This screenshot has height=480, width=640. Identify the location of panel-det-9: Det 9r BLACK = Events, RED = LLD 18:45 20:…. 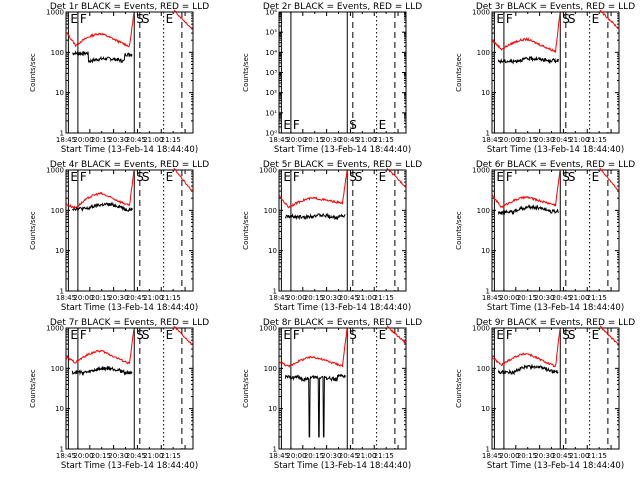
(545, 394).